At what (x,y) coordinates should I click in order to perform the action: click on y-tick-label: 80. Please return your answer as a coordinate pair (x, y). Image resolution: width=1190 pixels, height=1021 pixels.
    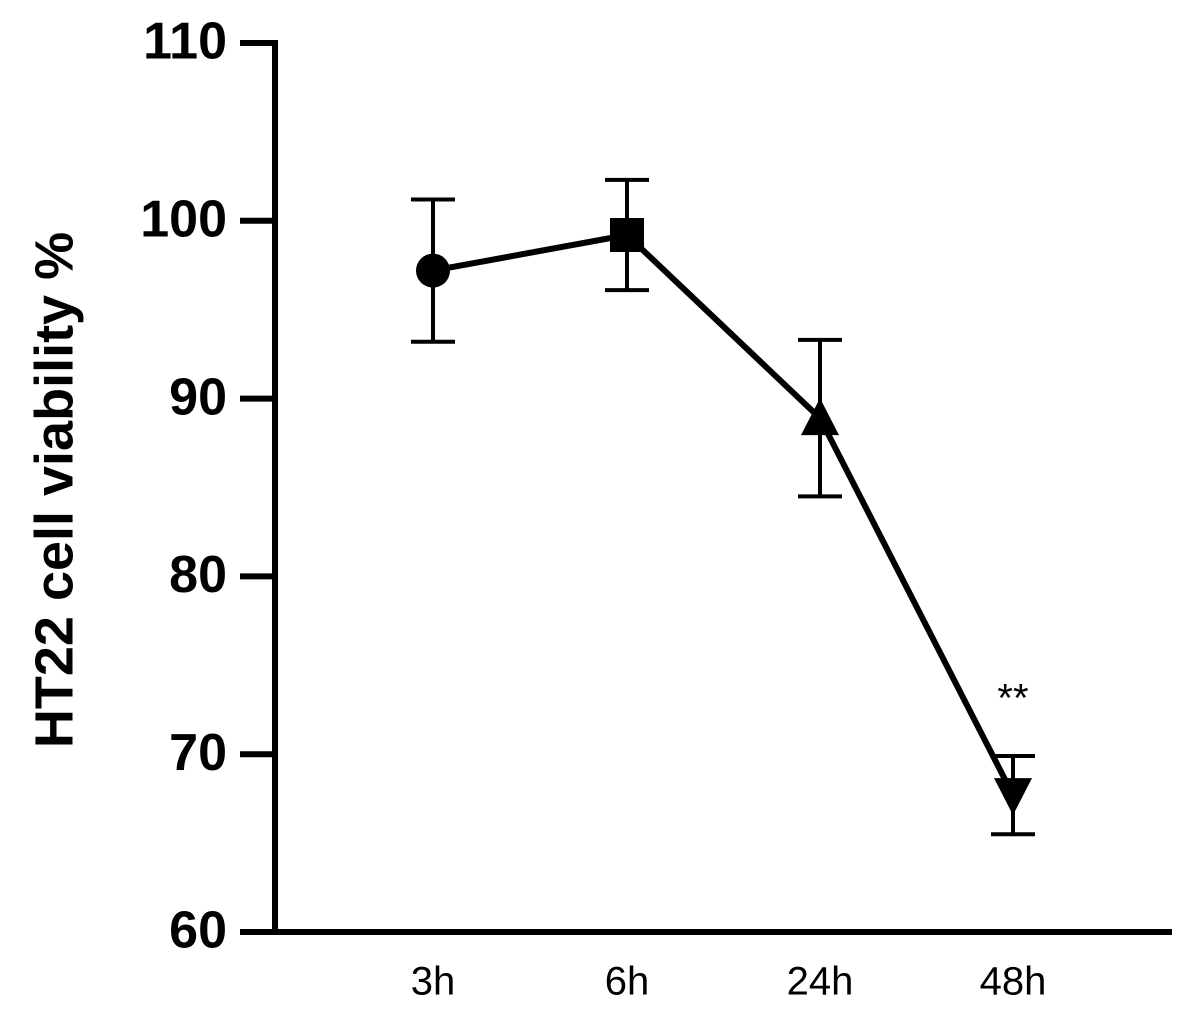
    Looking at the image, I should click on (198, 575).